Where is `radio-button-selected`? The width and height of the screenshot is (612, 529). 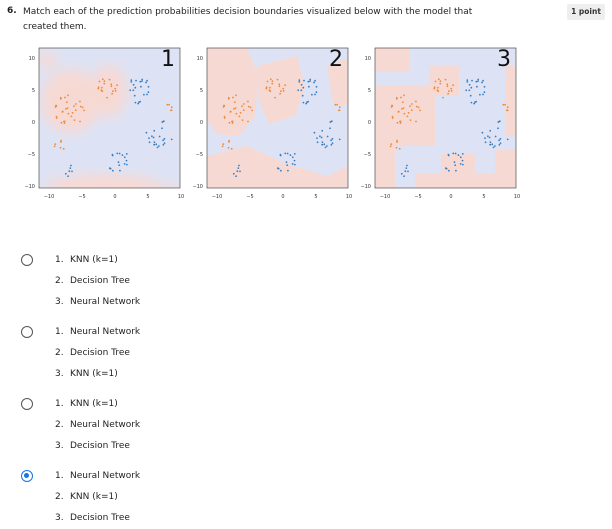
radio-button-selected is located at coordinates (27, 476).